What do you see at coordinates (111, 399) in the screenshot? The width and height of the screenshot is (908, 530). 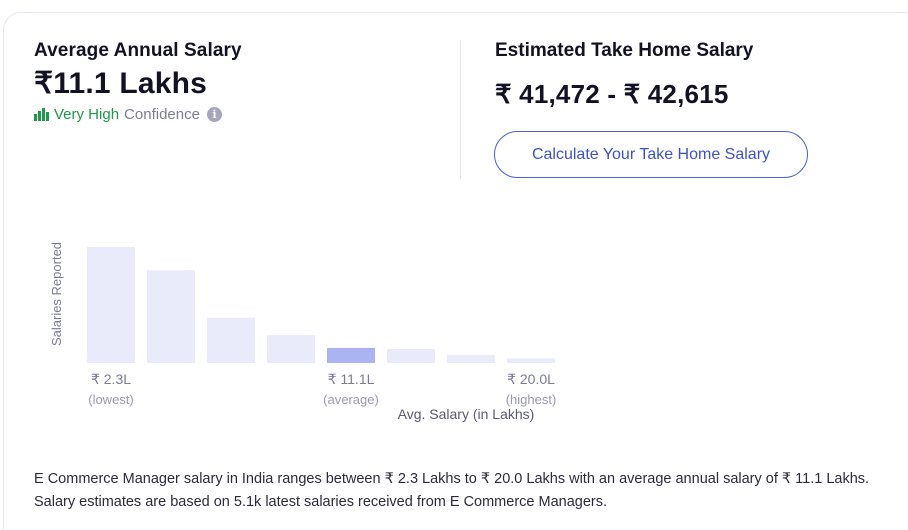 I see `tick-sublabel: (lowest)` at bounding box center [111, 399].